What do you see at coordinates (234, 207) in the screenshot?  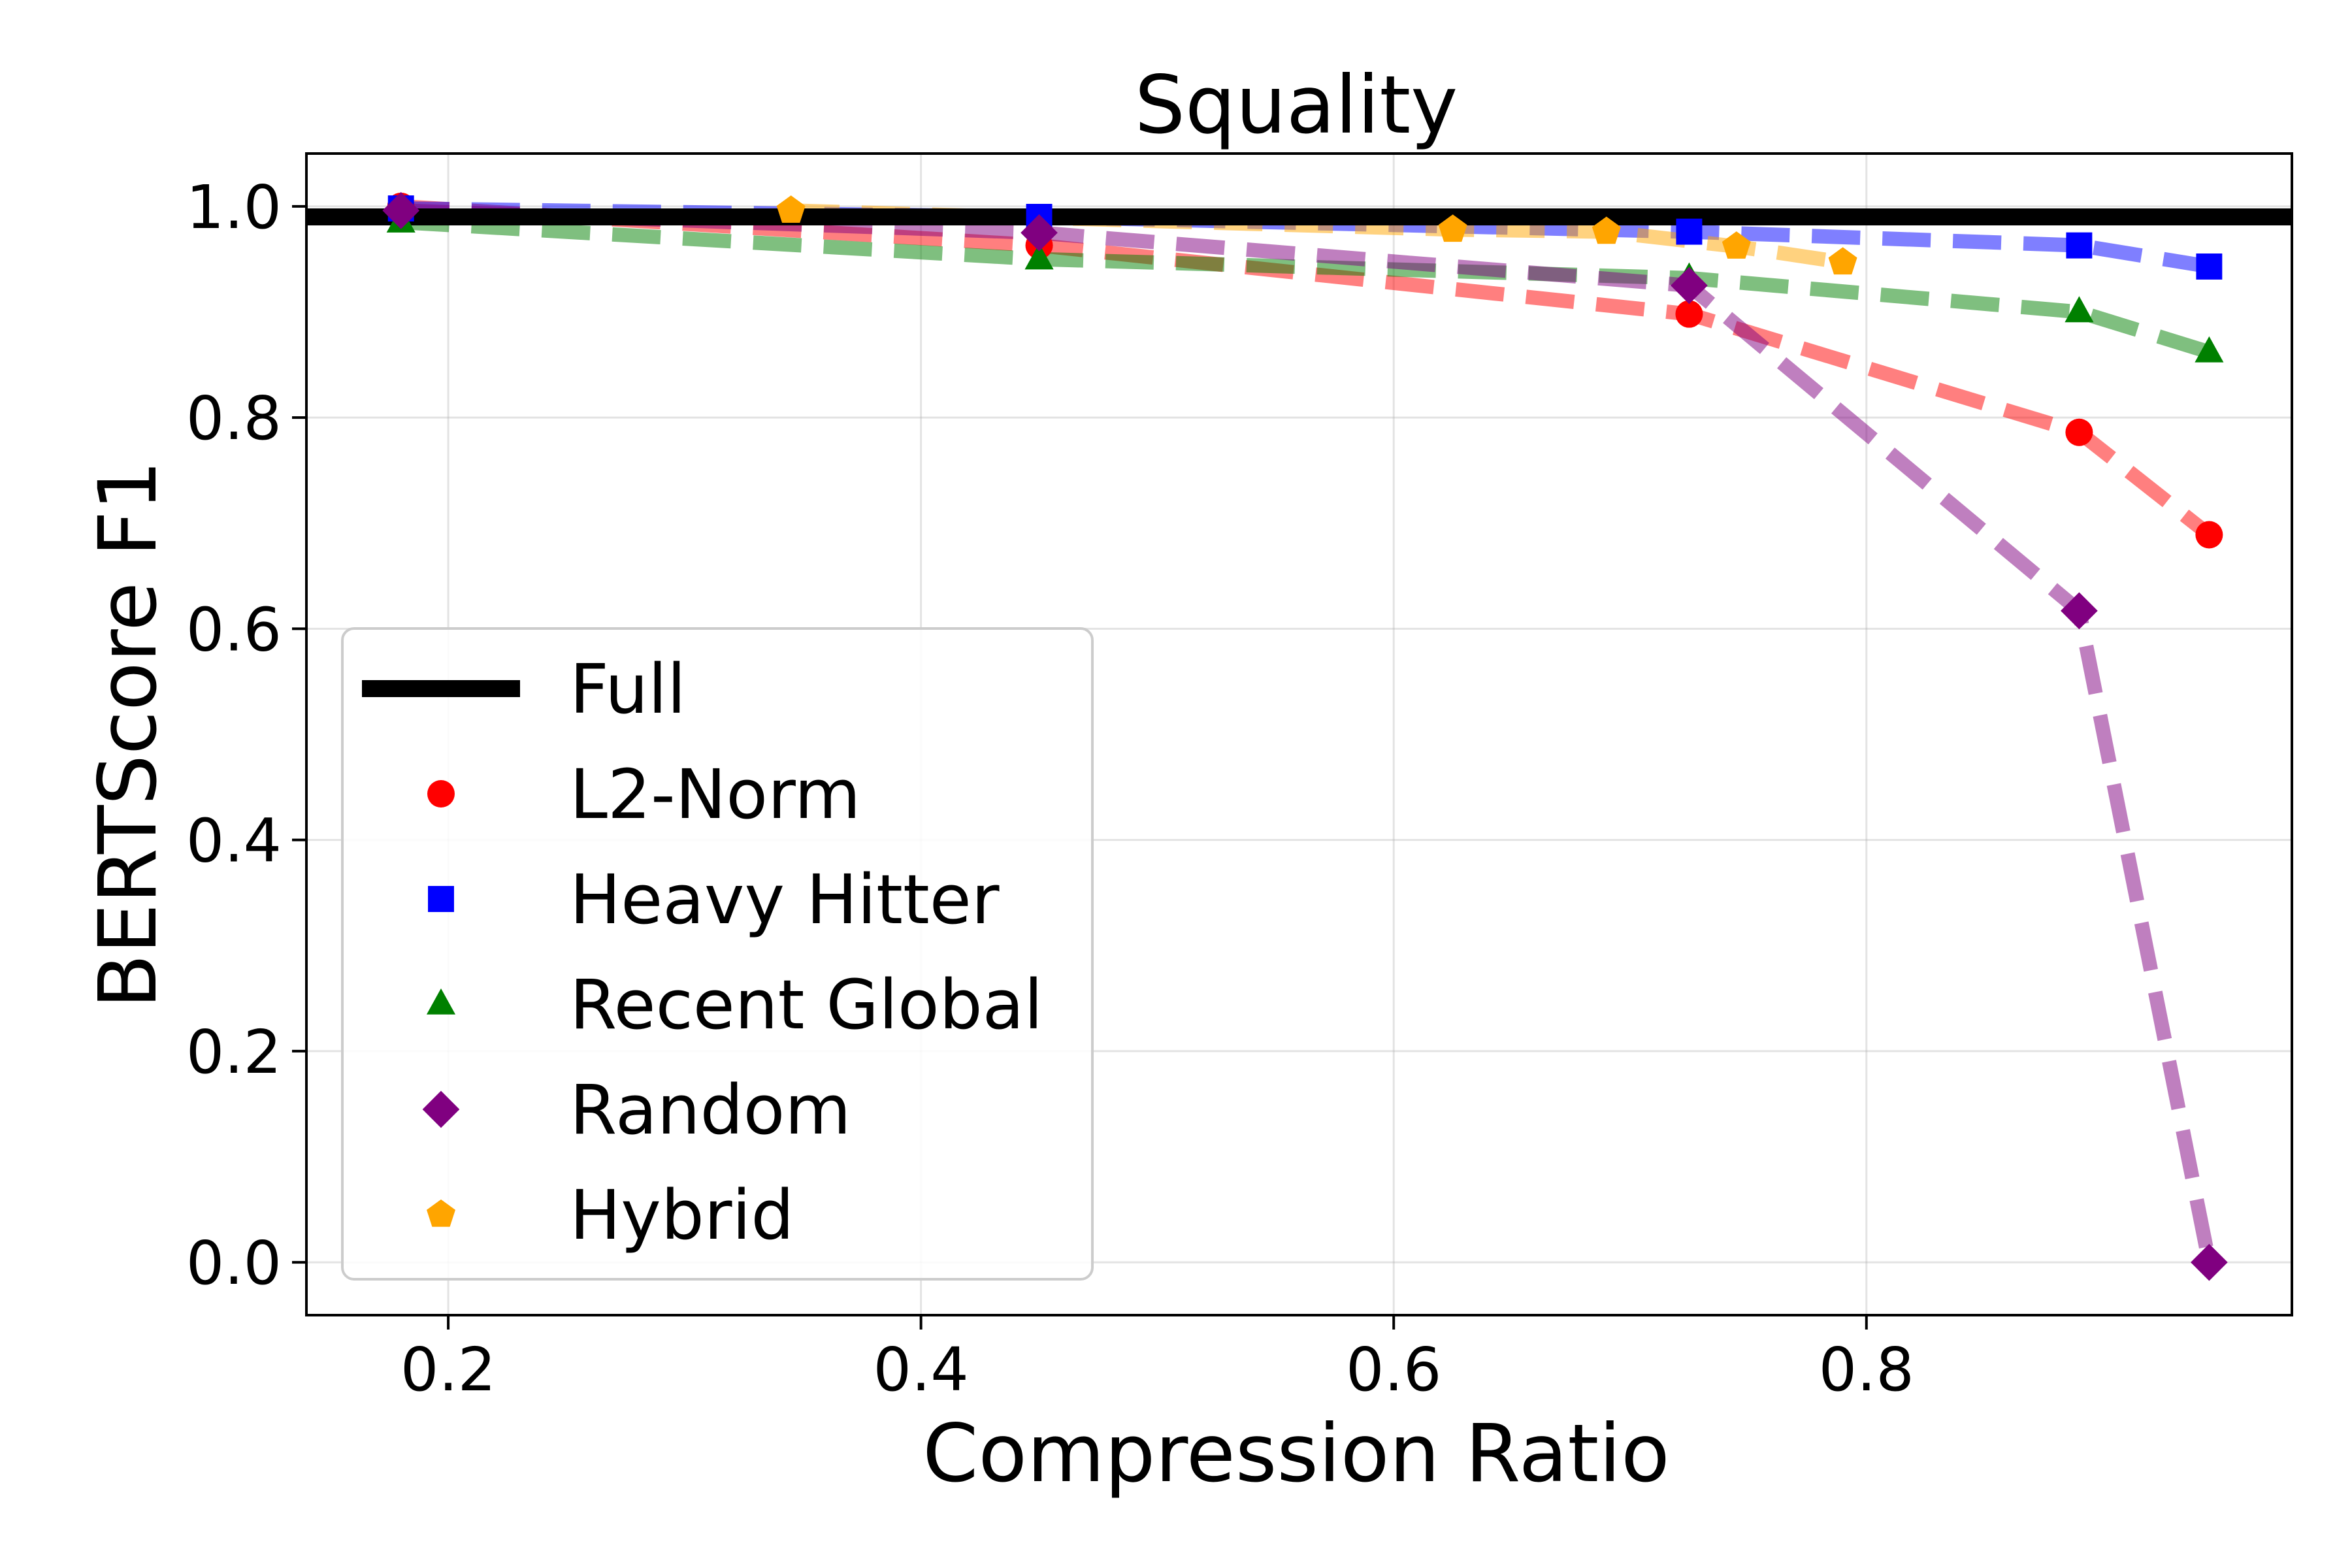 I see `y-tick-label: 1.0` at bounding box center [234, 207].